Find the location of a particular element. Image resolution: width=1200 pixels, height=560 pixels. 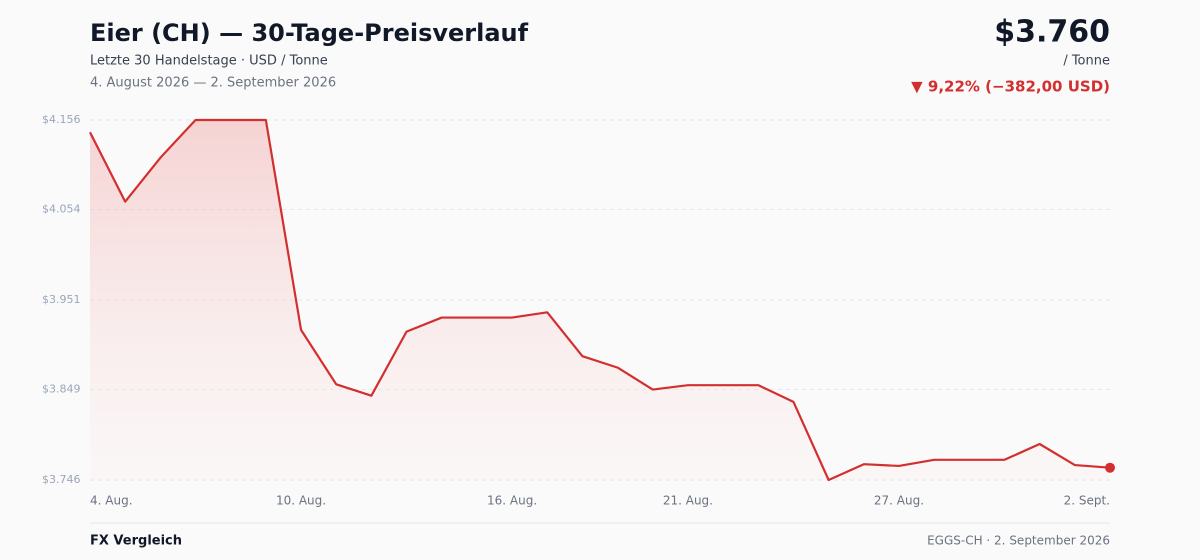

x-tick-label: 2. Sept. is located at coordinates (1087, 501).